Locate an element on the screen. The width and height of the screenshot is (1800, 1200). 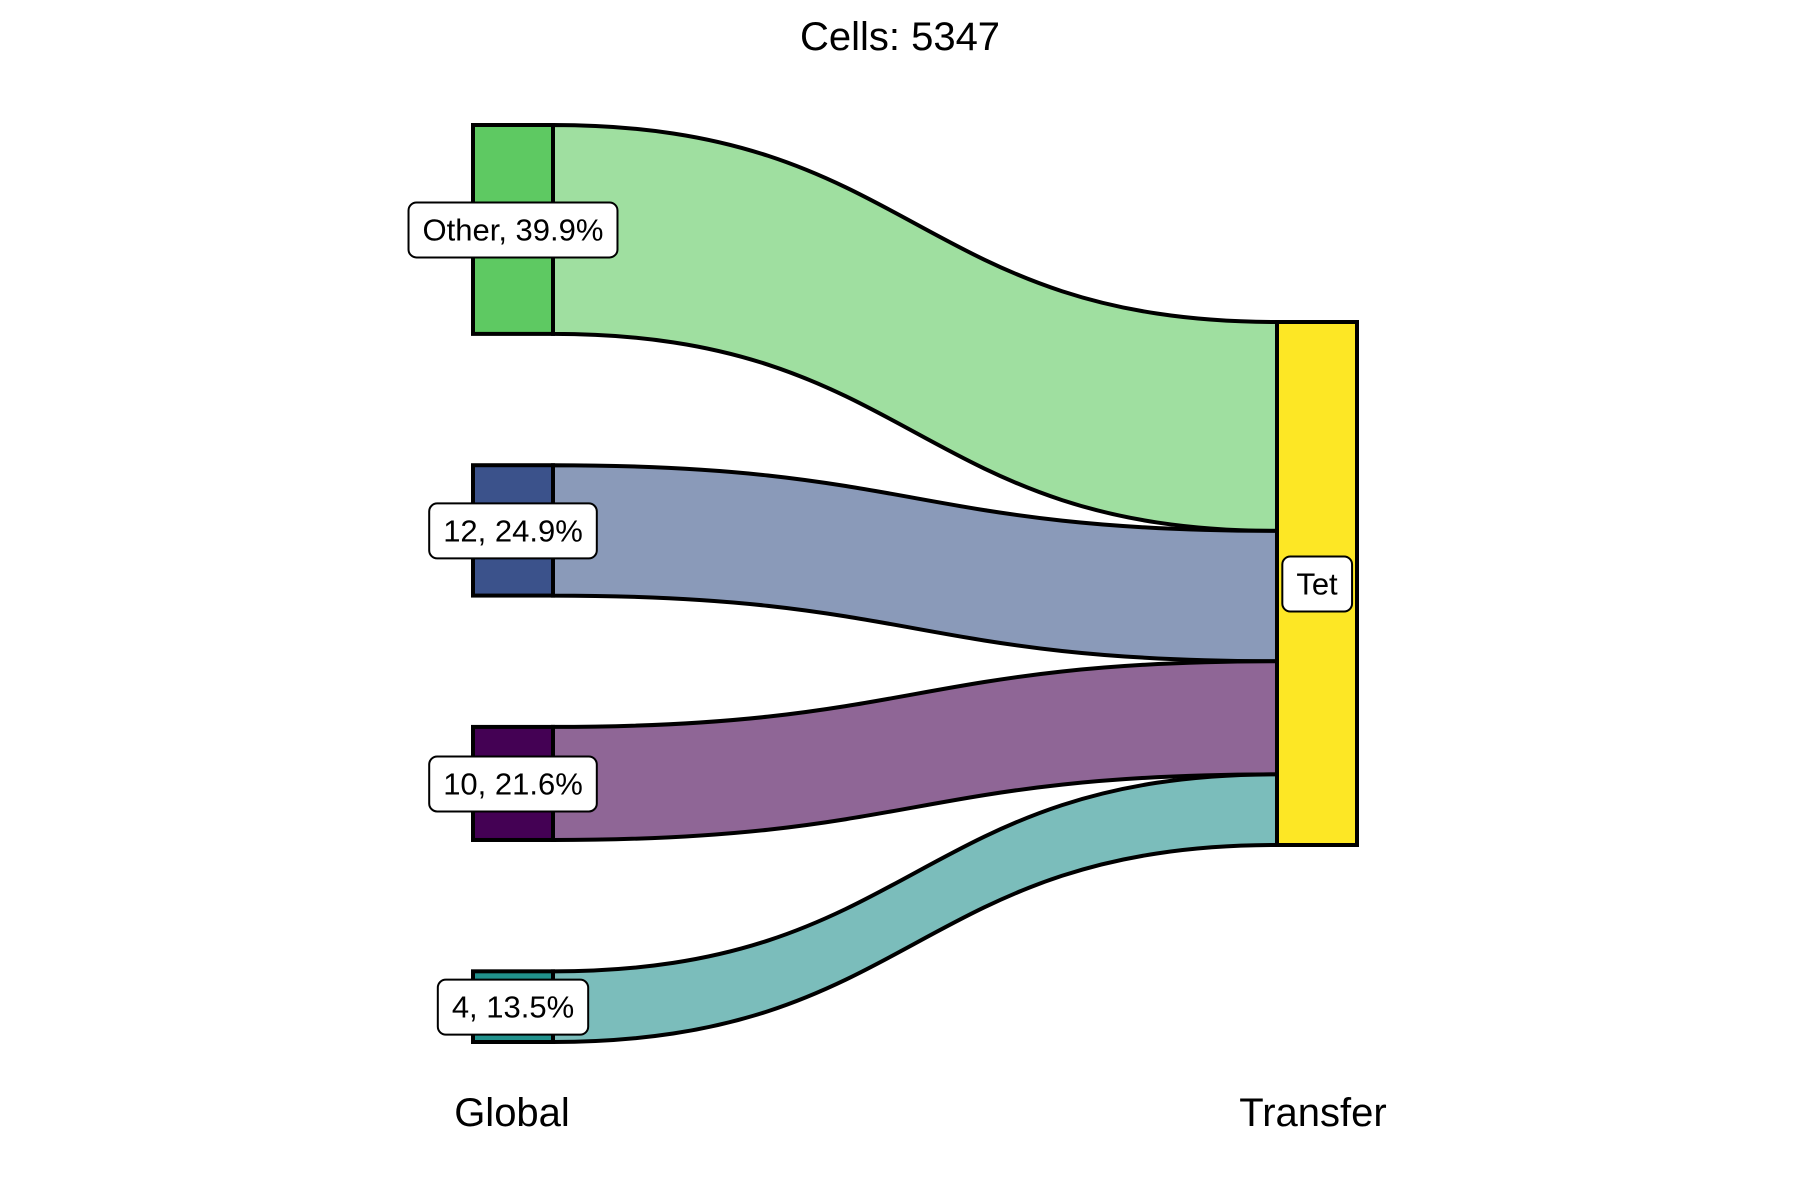
left-node-label-1-box is located at coordinates (513, 531).